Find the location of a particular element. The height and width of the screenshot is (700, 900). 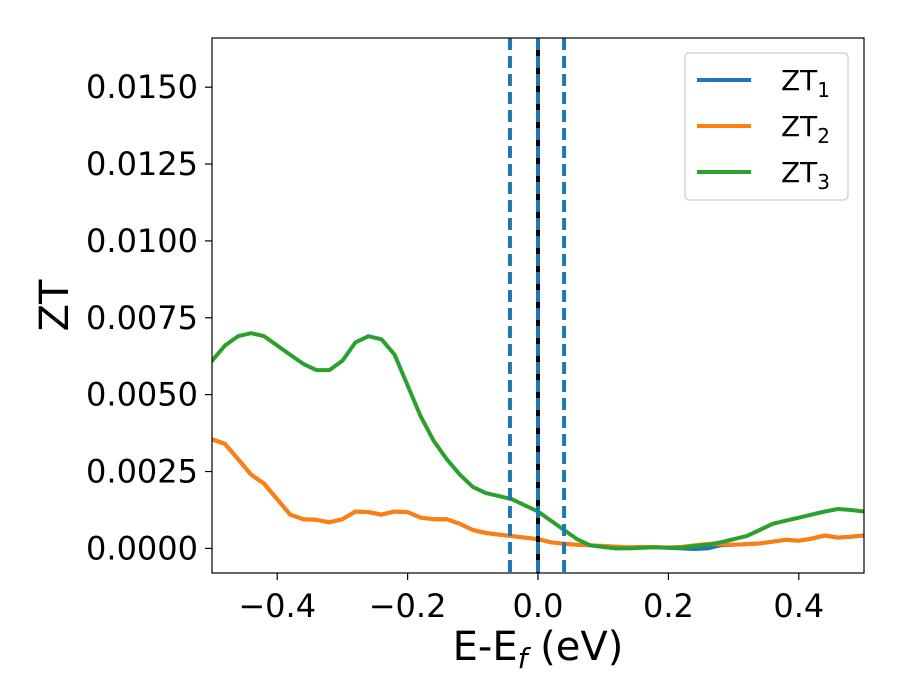

vline-layer is located at coordinates (537, 305).